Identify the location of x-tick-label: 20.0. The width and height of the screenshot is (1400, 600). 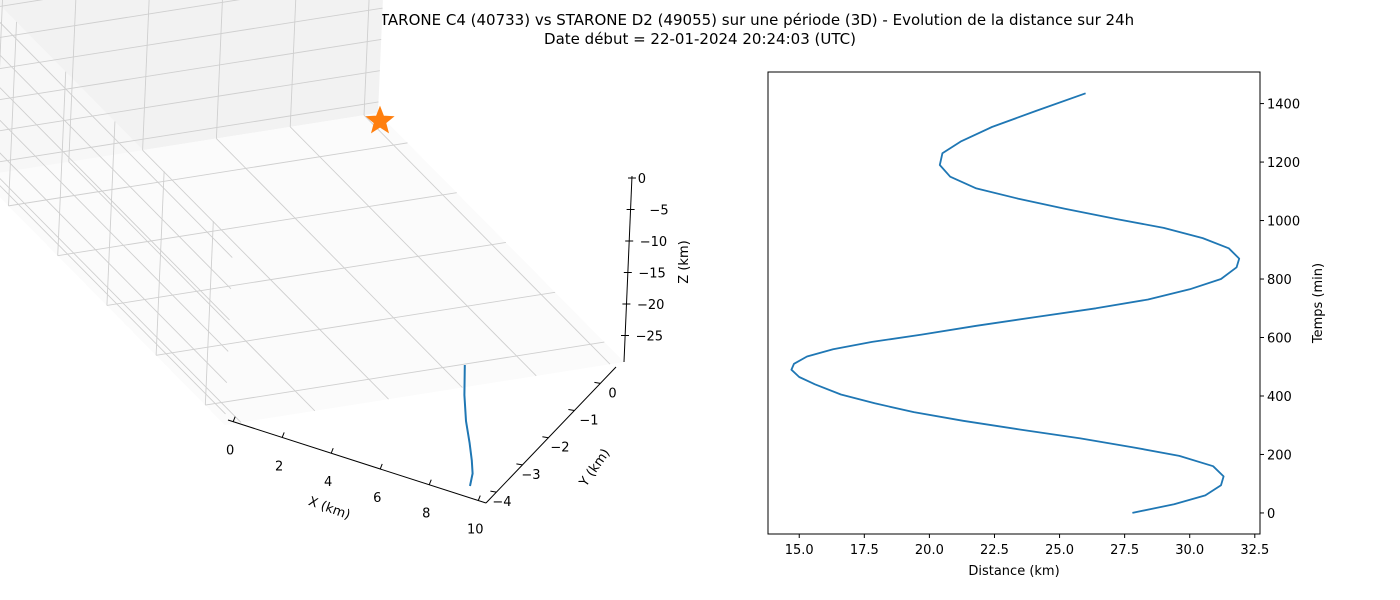
(929, 550).